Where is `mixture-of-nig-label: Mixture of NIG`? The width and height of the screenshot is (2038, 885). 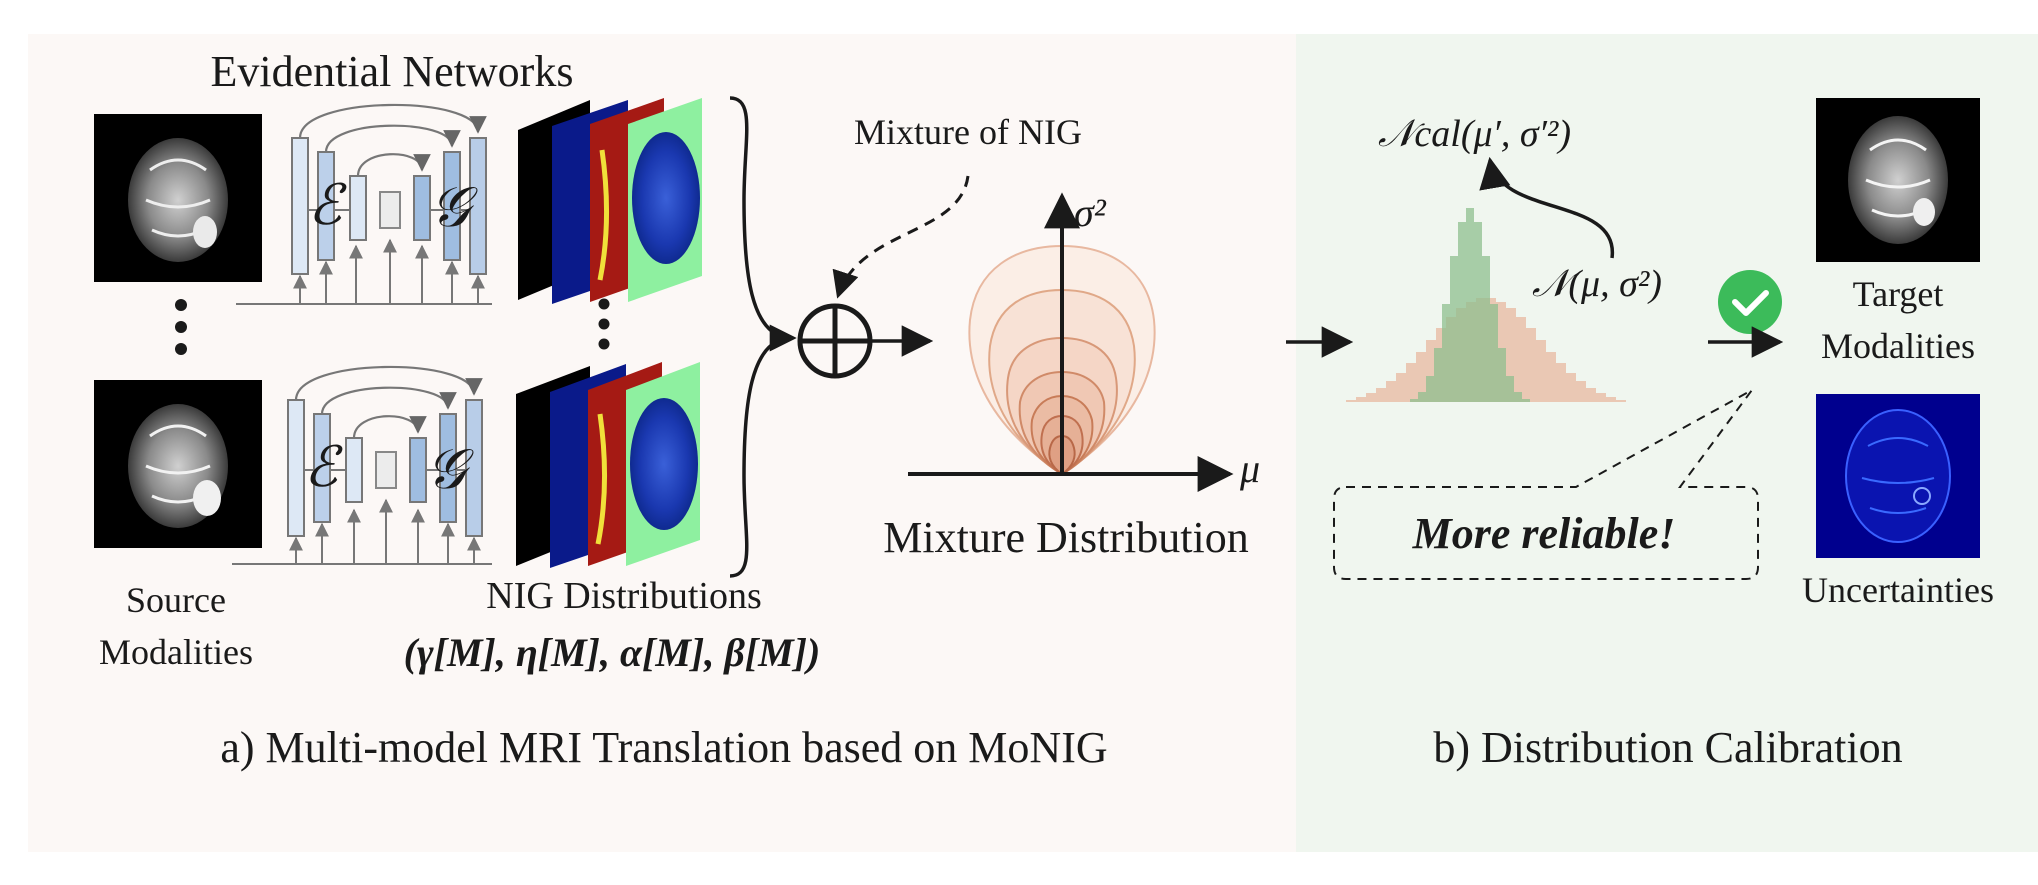 mixture-of-nig-label: Mixture of NIG is located at coordinates (968, 132).